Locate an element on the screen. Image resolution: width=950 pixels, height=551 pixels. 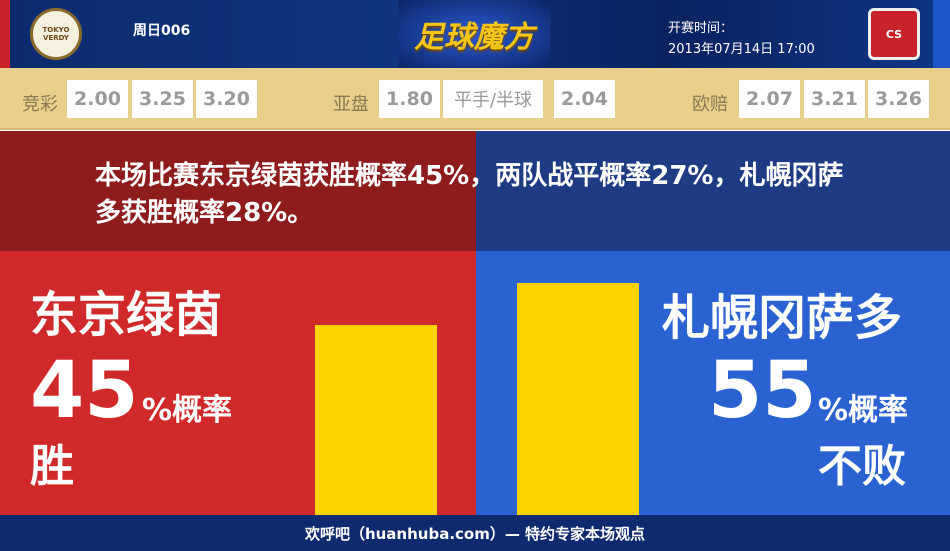
jingcai-label: 竞彩 is located at coordinates (40, 104).